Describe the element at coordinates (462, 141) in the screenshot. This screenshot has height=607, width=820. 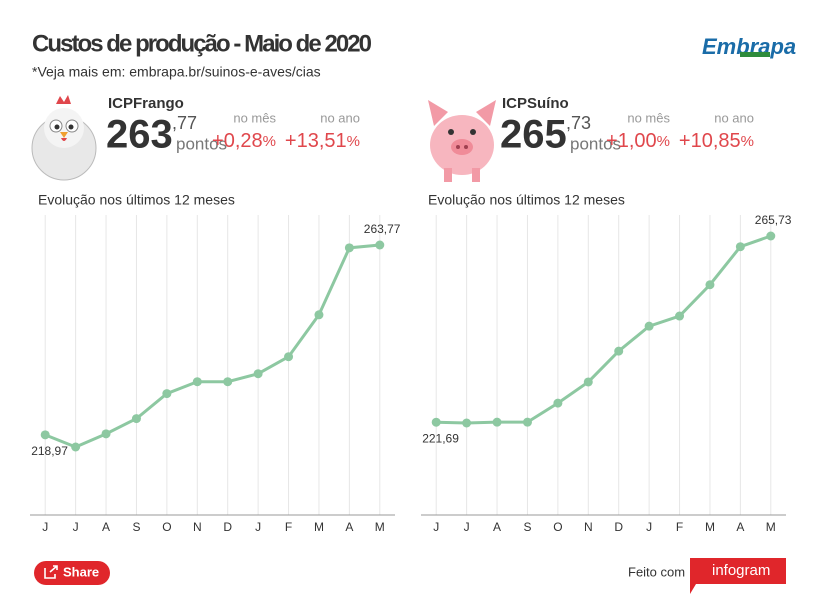
I see `pig-icon` at that location.